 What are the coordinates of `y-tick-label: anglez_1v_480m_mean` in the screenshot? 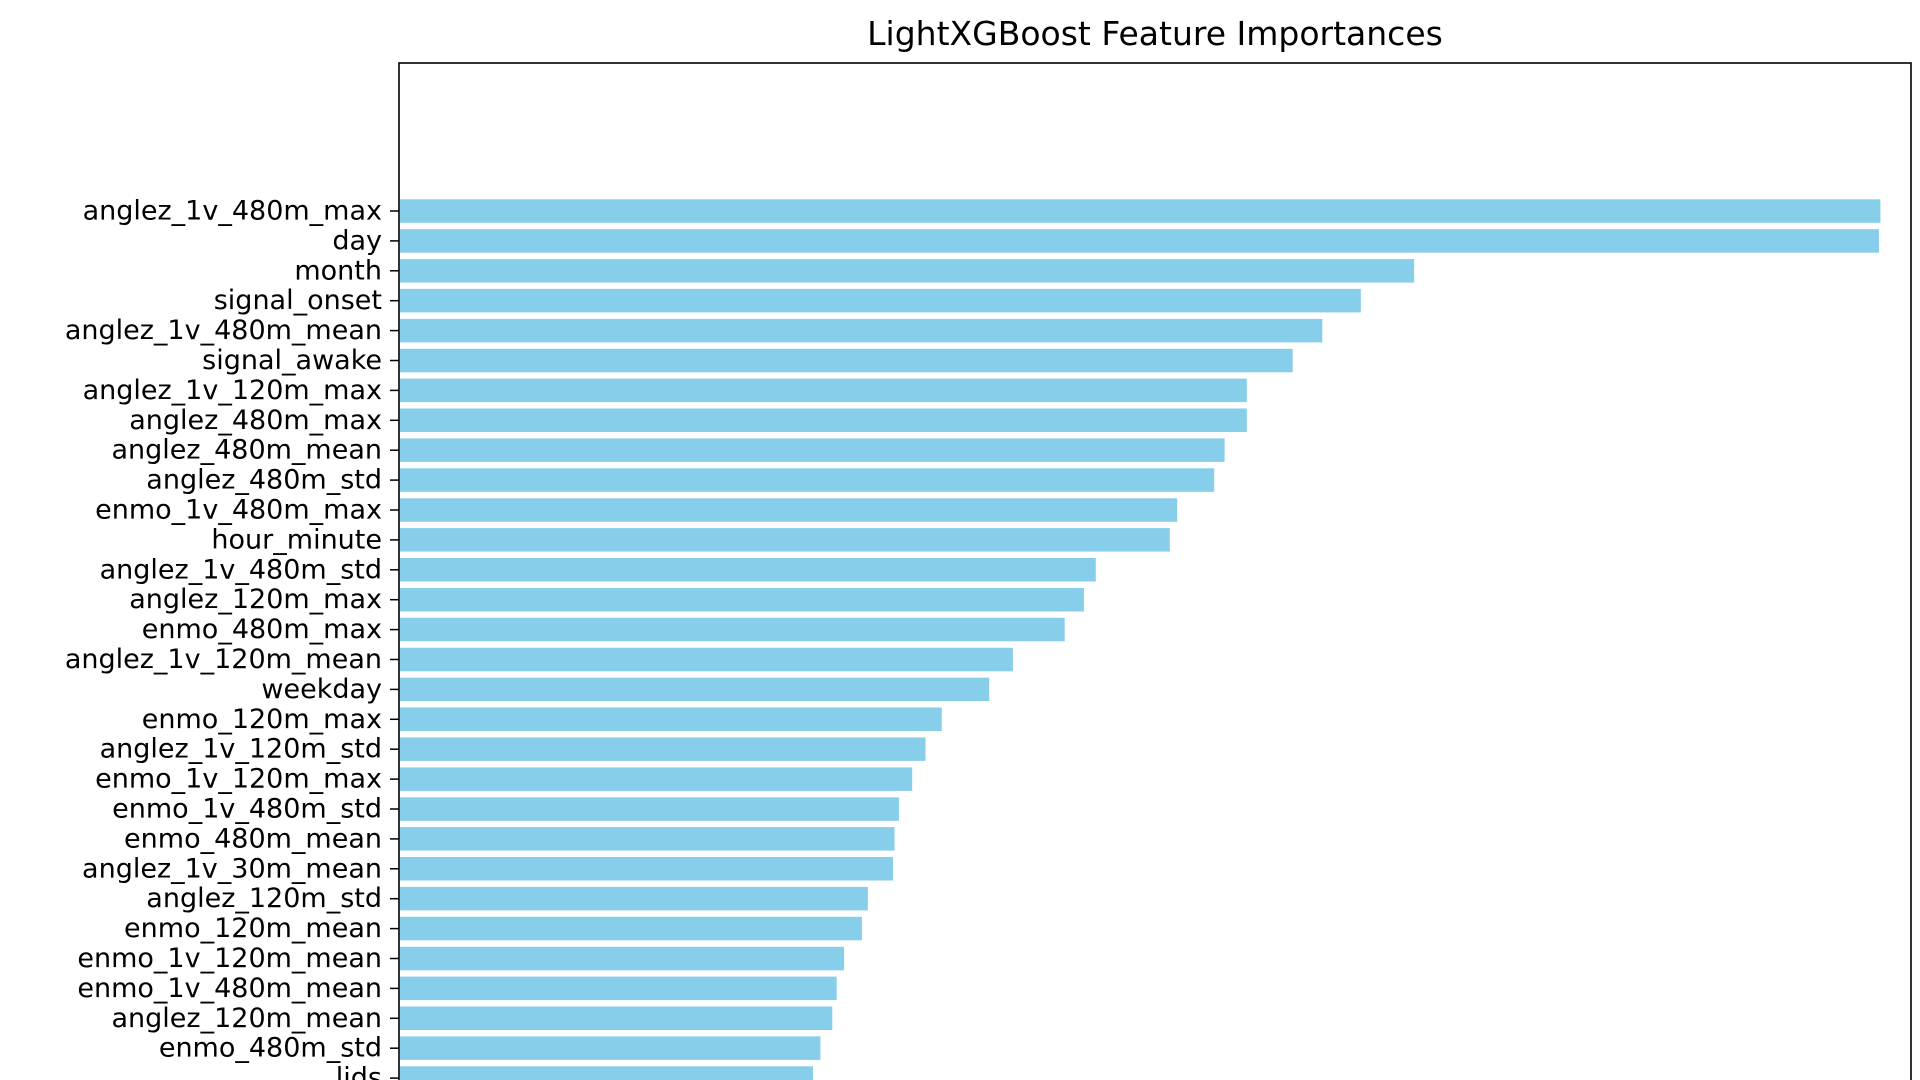 It's located at (223, 330).